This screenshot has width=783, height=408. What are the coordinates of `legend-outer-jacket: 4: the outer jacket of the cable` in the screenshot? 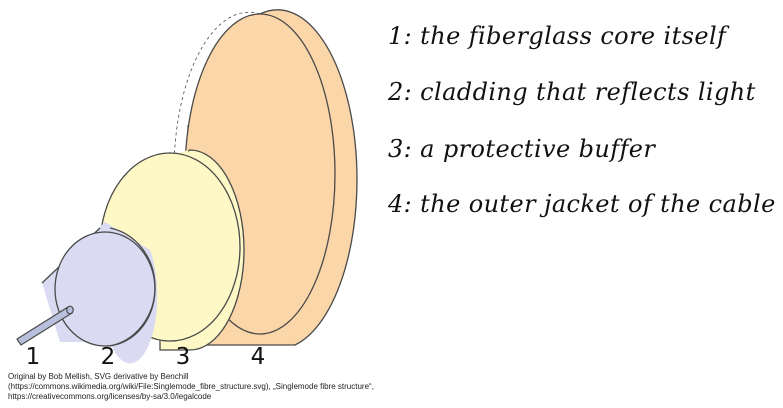 It's located at (582, 204).